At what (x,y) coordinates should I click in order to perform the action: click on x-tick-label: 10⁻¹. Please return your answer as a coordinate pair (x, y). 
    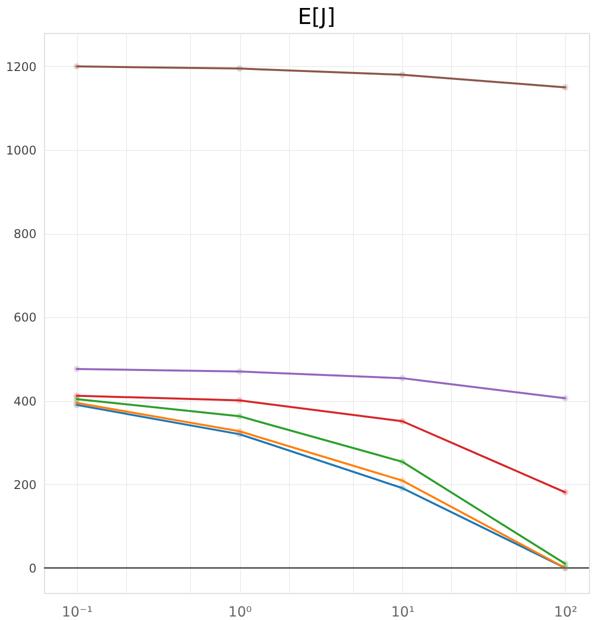
    Looking at the image, I should click on (77, 612).